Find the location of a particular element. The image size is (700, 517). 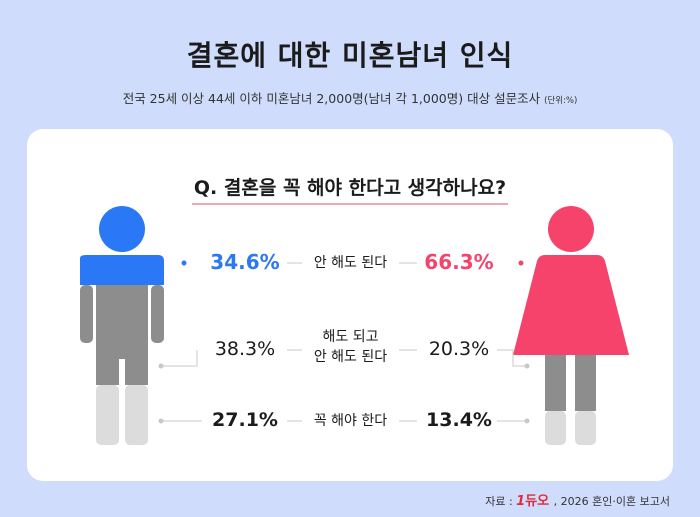

male-left-leg-light is located at coordinates (107, 415).